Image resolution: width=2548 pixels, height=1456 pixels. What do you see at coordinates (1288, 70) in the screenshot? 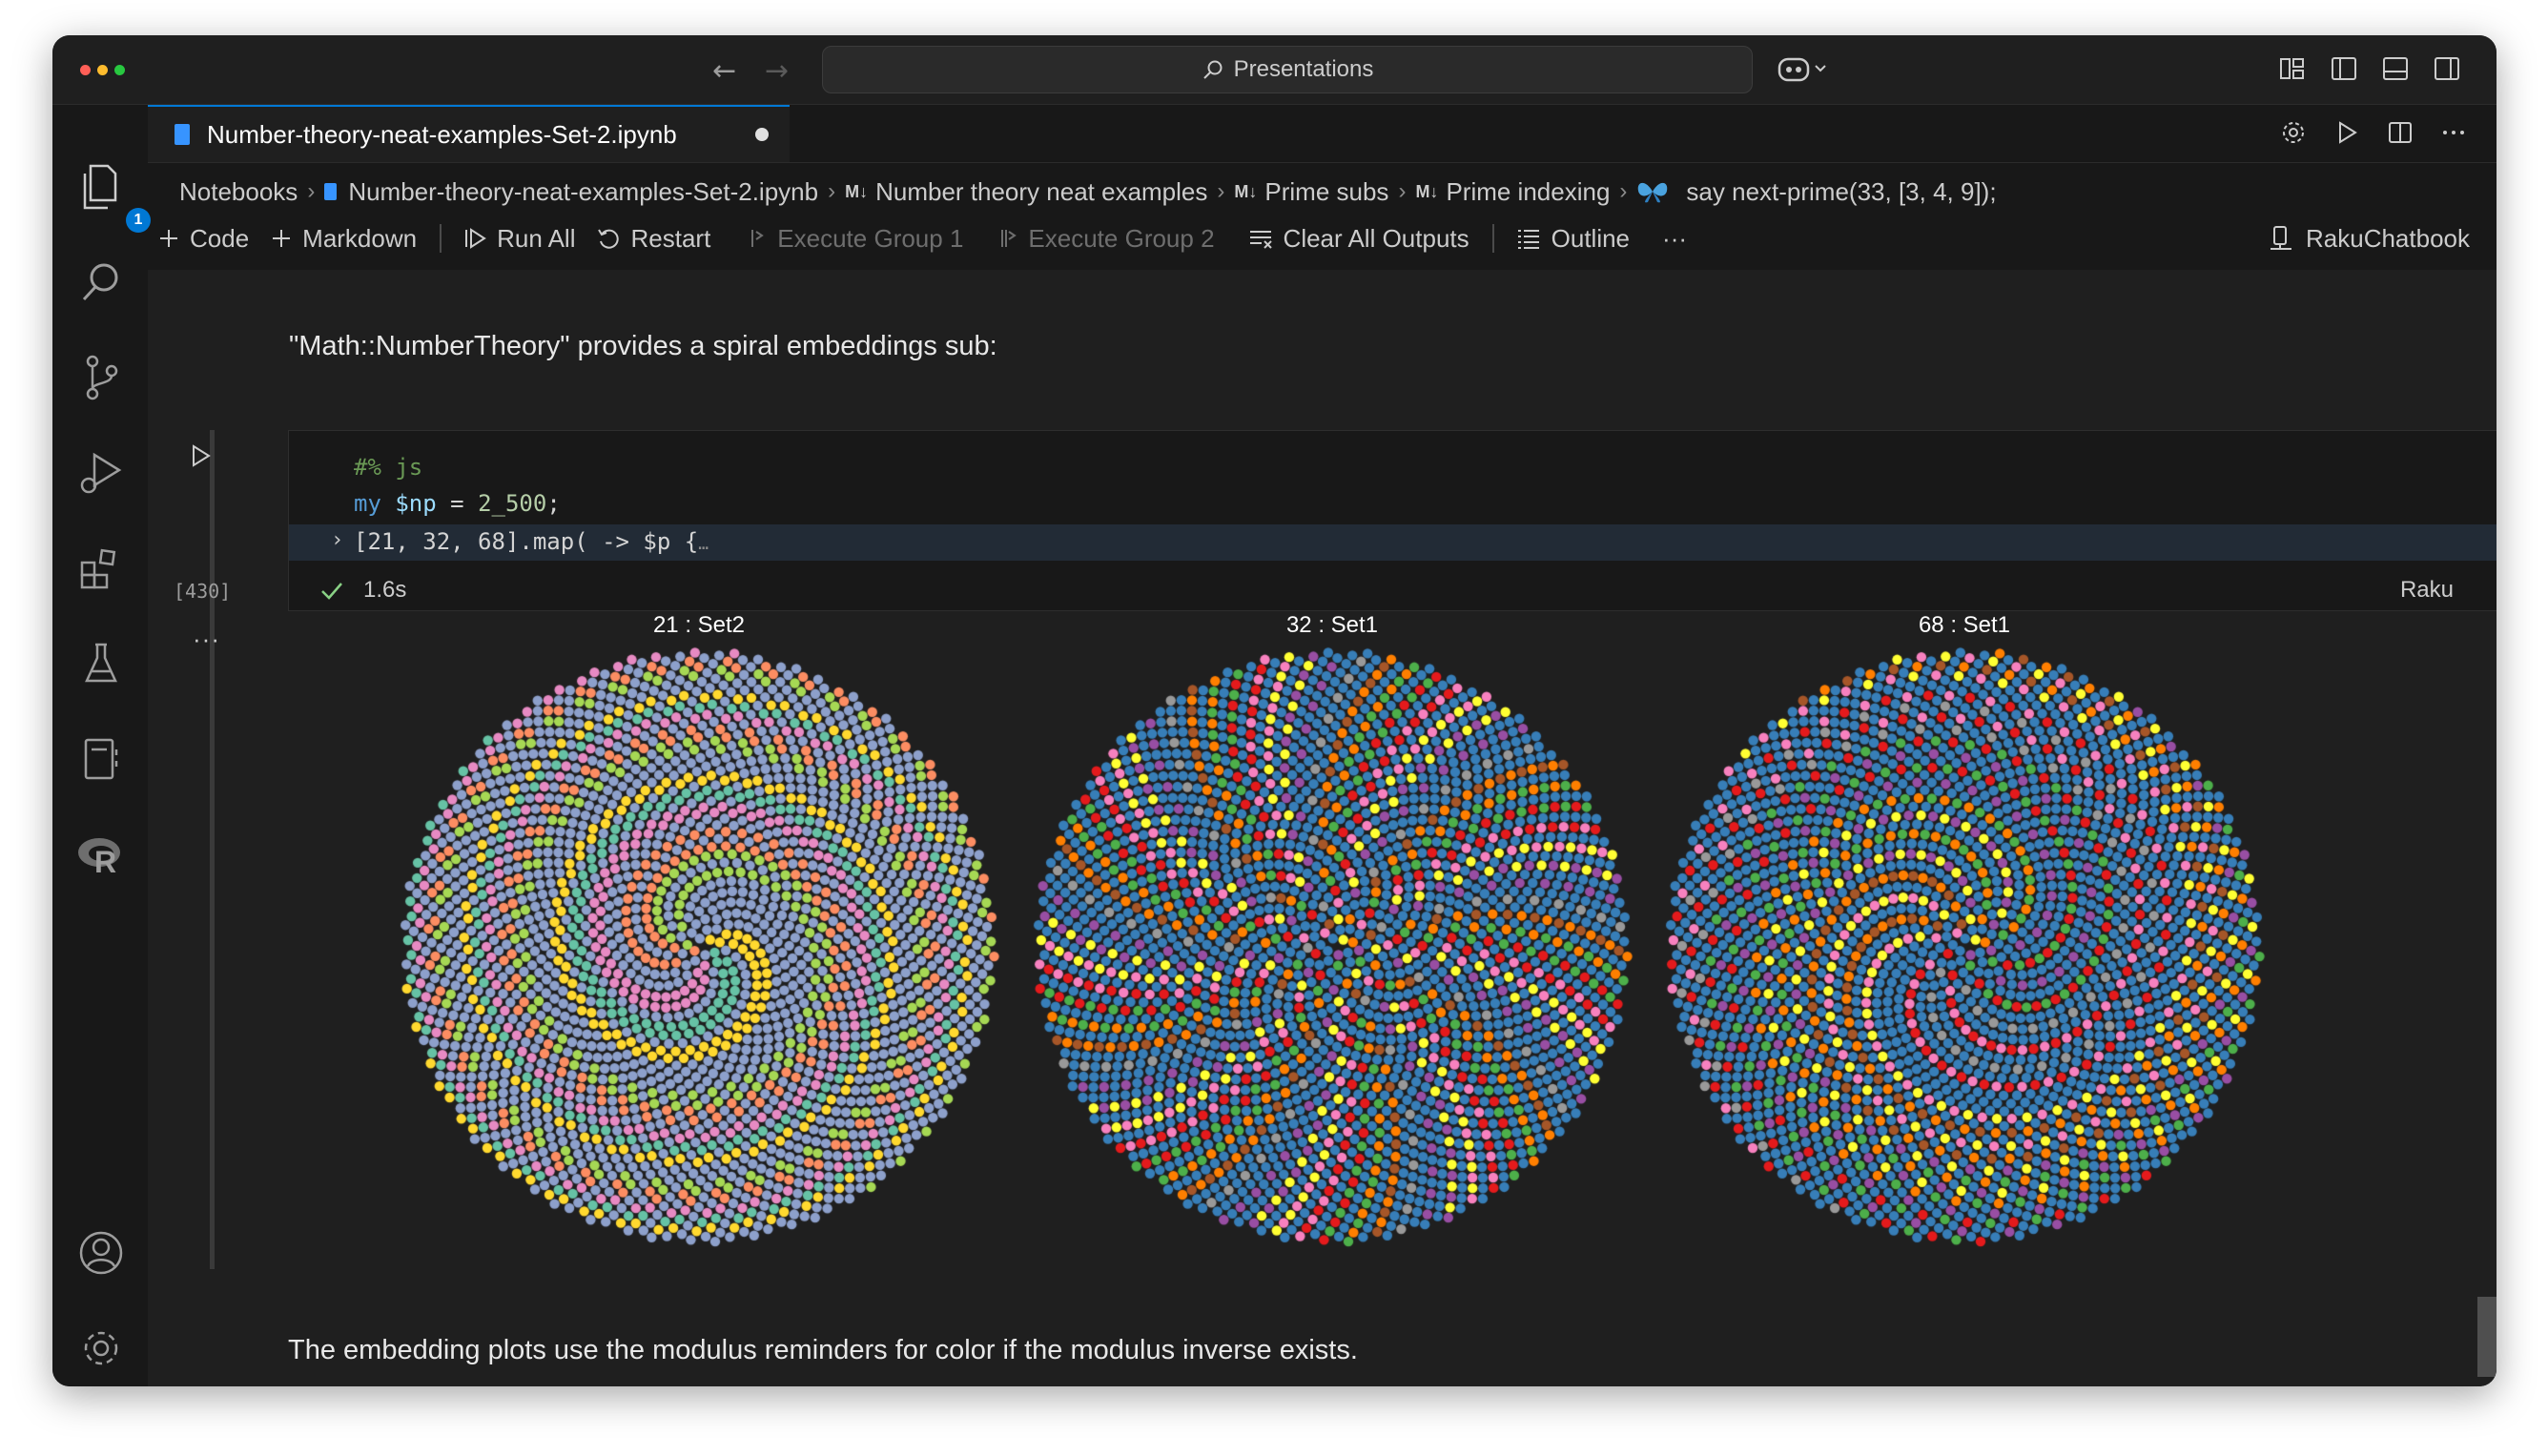
I see `command-center-search: Presentations` at bounding box center [1288, 70].